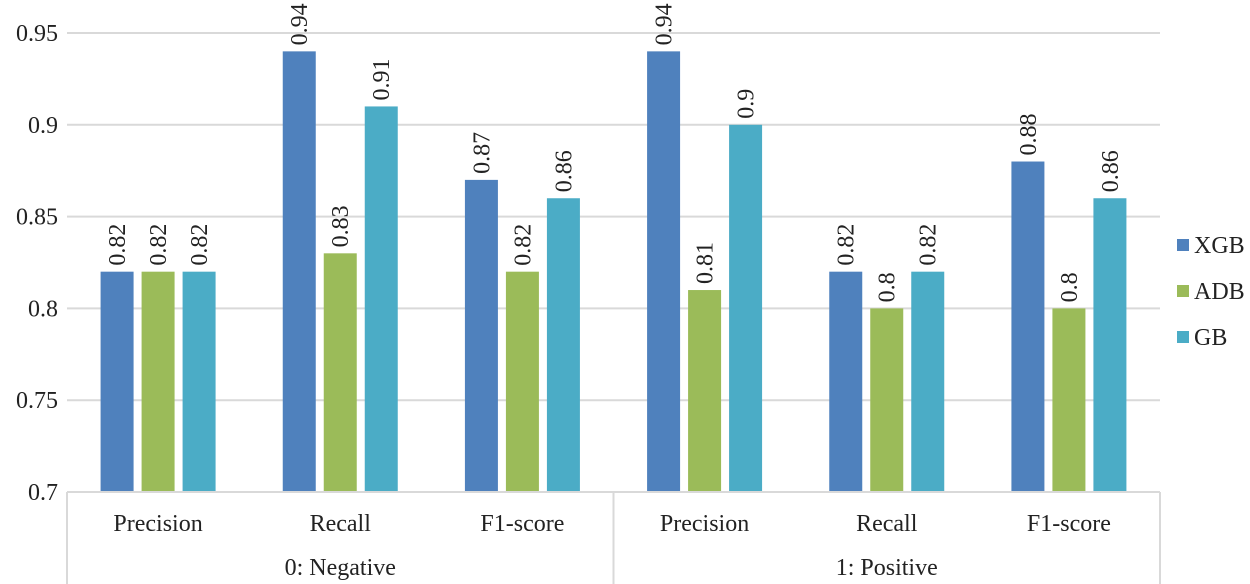 Image resolution: width=1250 pixels, height=584 pixels. Describe the element at coordinates (43, 493) in the screenshot. I see `y-tick-label: 0.7` at that location.